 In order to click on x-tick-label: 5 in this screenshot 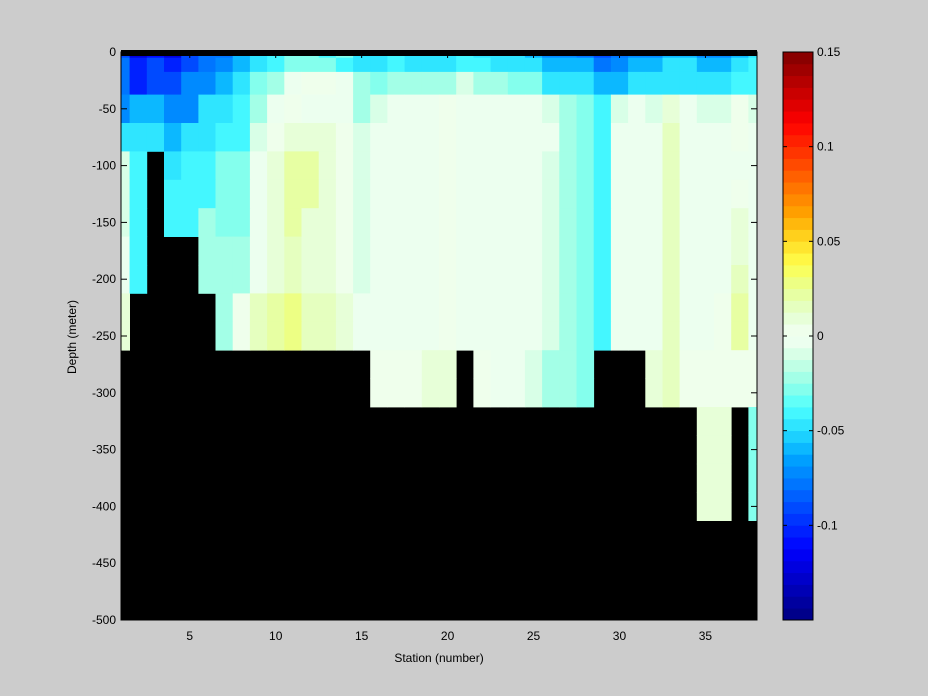, I will do `click(189, 636)`.